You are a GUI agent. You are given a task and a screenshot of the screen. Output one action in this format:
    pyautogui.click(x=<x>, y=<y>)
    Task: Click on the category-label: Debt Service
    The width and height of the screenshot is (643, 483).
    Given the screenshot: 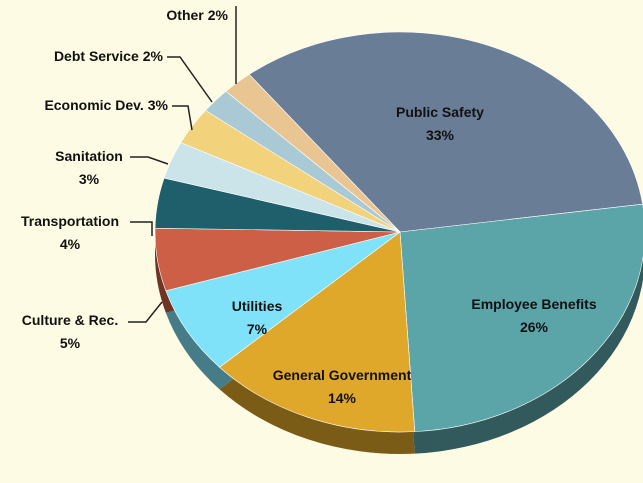 What is the action you would take?
    pyautogui.click(x=96, y=56)
    